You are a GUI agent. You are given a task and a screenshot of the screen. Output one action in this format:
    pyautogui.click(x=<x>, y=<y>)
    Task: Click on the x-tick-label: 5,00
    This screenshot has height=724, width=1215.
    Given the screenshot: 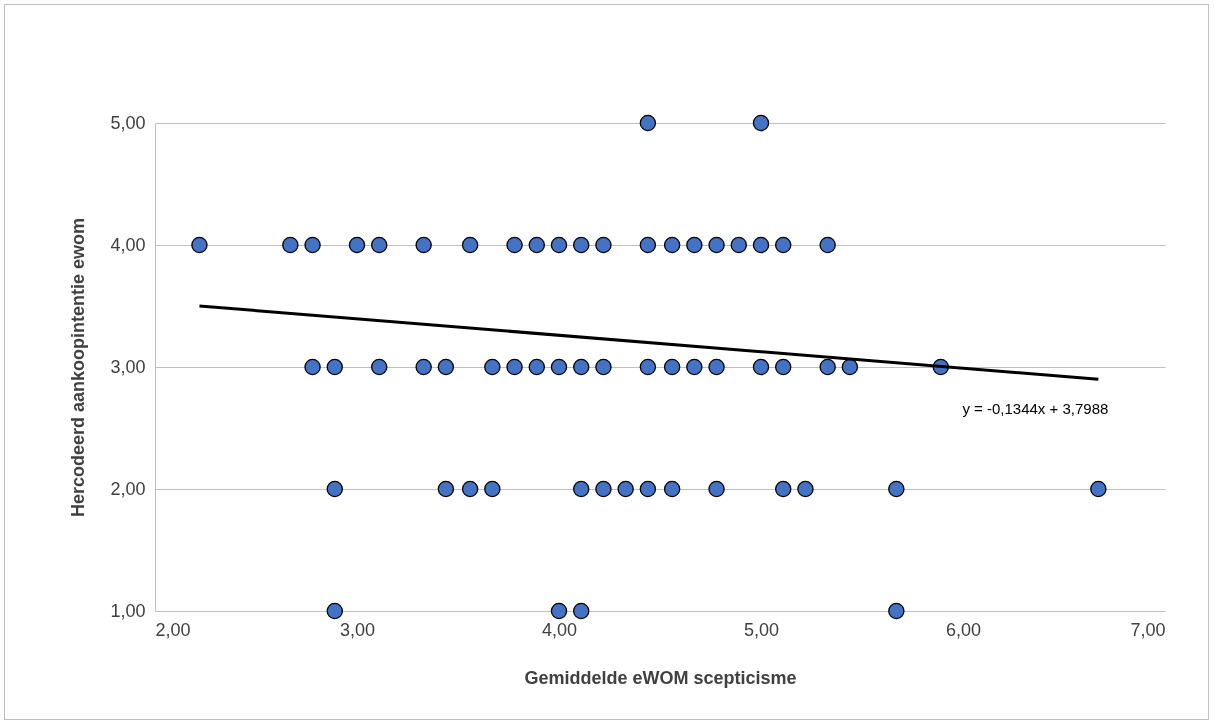 What is the action you would take?
    pyautogui.click(x=761, y=629)
    